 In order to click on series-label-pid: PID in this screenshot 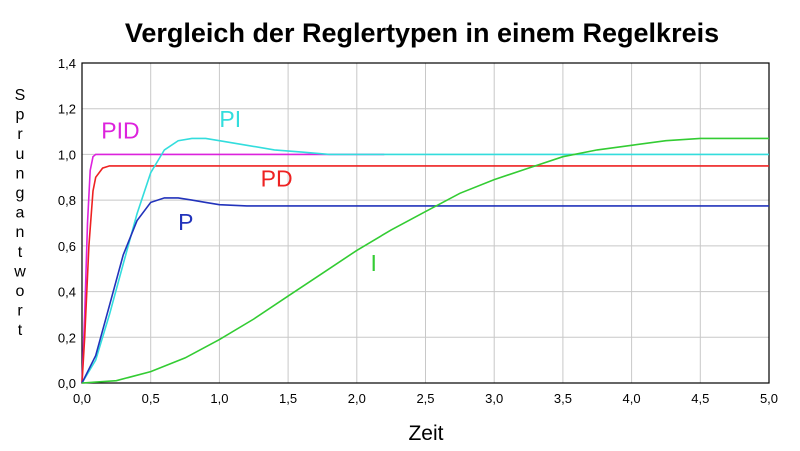, I will do `click(120, 130)`.